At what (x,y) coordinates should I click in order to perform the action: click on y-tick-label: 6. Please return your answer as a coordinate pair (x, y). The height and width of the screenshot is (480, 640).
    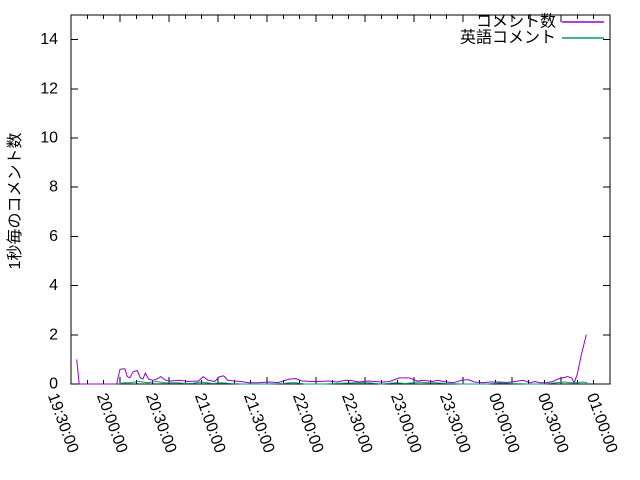
    Looking at the image, I should click on (53, 236).